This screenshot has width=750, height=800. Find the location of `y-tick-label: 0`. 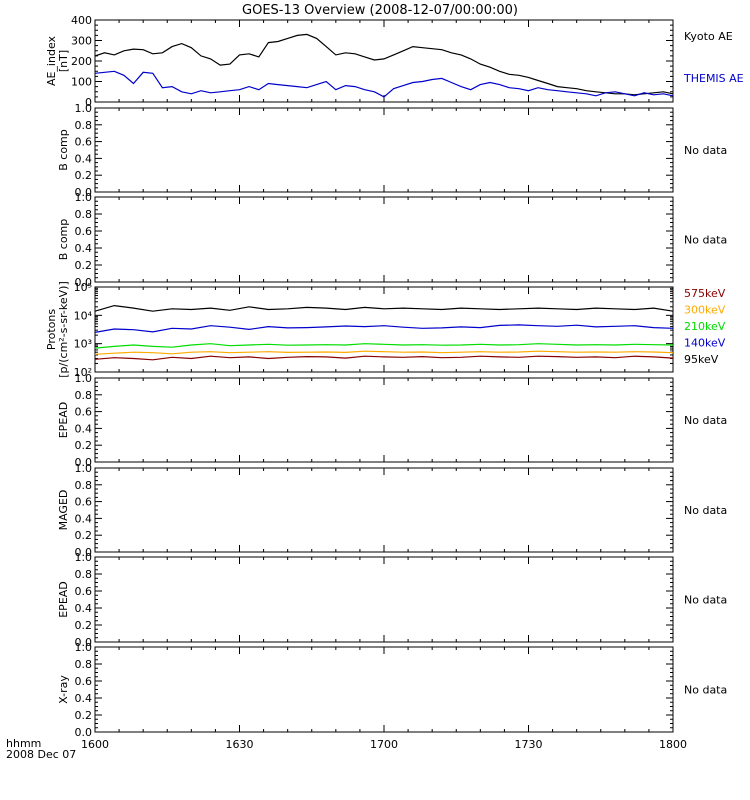

y-tick-label: 0 is located at coordinates (88, 102).